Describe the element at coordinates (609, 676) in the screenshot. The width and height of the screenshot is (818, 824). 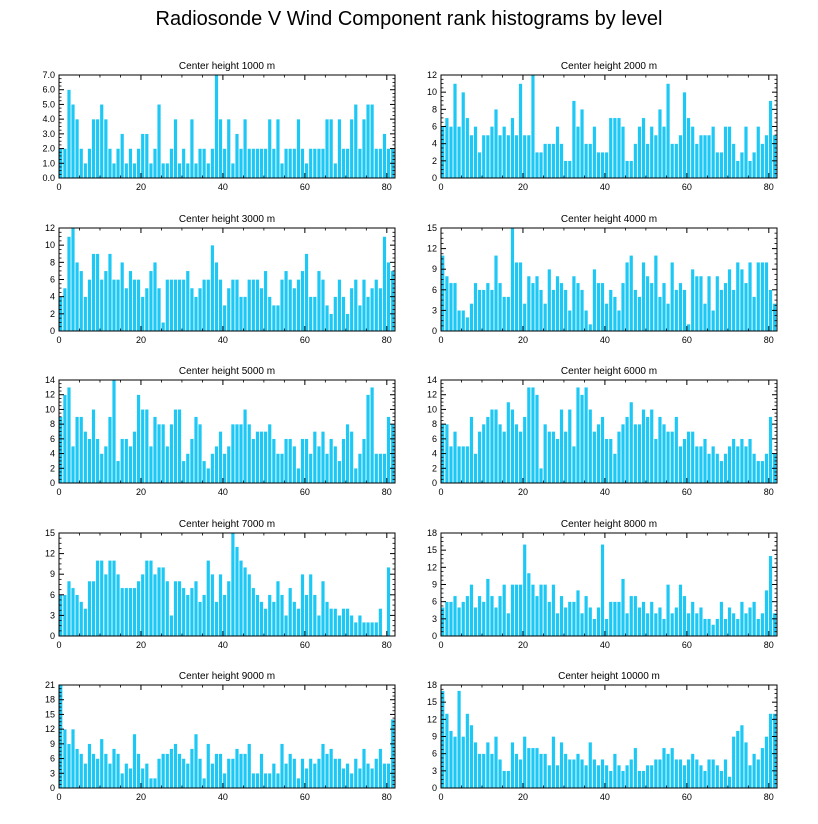
I see `panel-title: Center height 10000 m` at that location.